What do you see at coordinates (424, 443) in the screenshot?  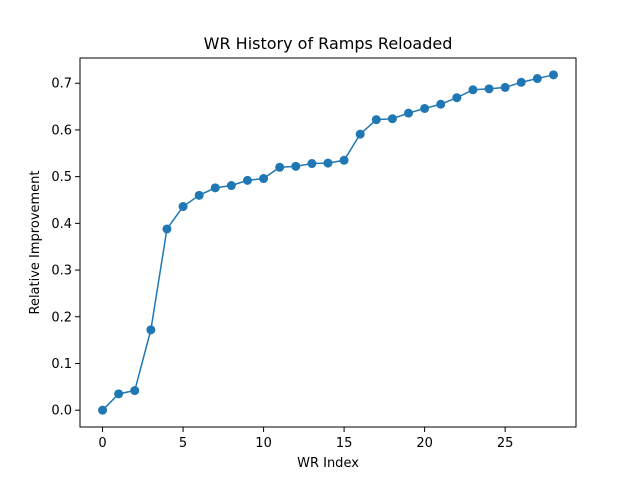 I see `x-tick-label: 20` at bounding box center [424, 443].